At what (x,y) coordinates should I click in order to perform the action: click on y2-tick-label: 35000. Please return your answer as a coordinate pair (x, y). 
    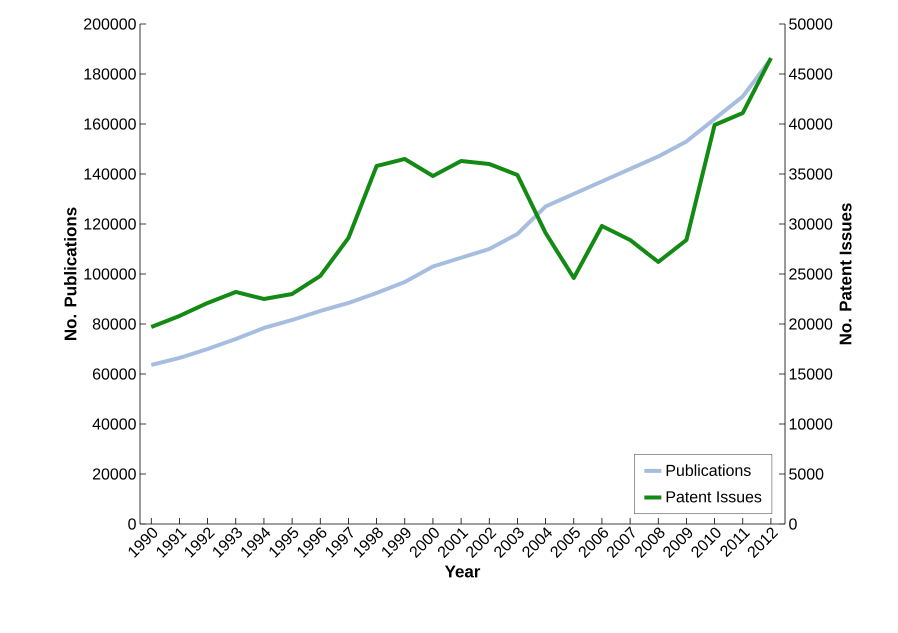
    Looking at the image, I should click on (810, 174).